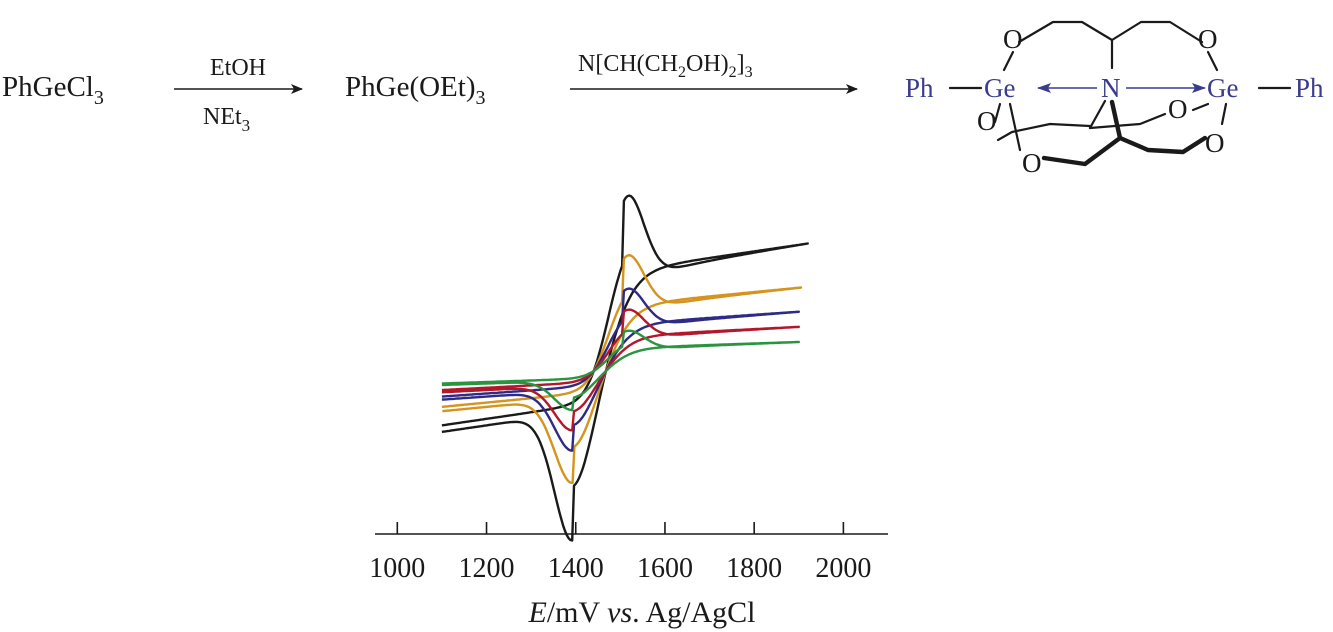  I want to click on reagent-triol-amine: N[CH(CH2OH)2]3, so click(665, 66).